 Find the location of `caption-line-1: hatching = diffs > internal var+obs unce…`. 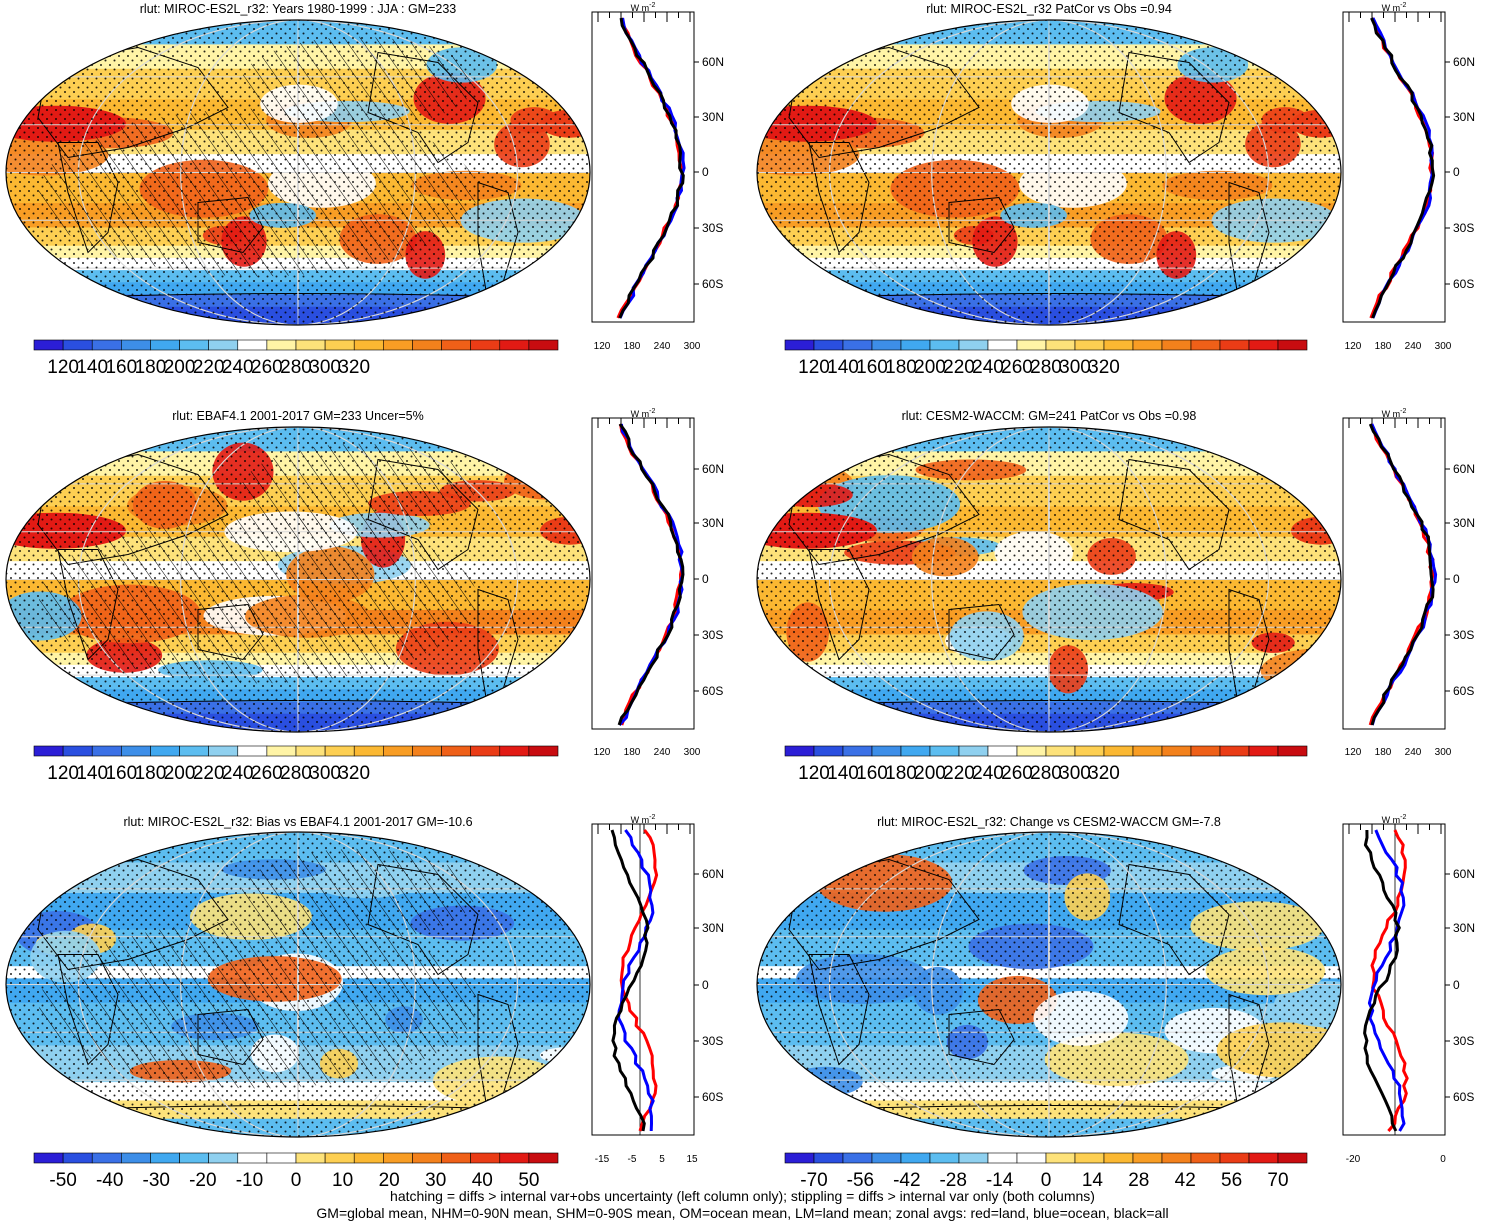

caption-line-1: hatching = diffs > internal var+obs unce… is located at coordinates (742, 1196).